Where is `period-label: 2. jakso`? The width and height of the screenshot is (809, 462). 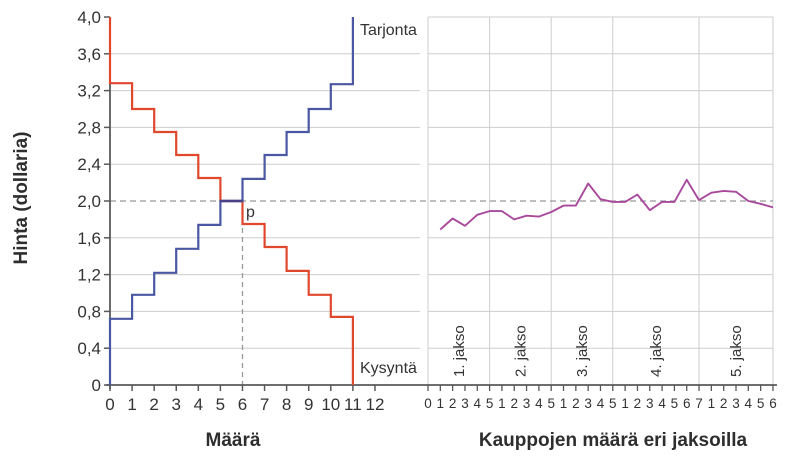 period-label: 2. jakso is located at coordinates (520, 351).